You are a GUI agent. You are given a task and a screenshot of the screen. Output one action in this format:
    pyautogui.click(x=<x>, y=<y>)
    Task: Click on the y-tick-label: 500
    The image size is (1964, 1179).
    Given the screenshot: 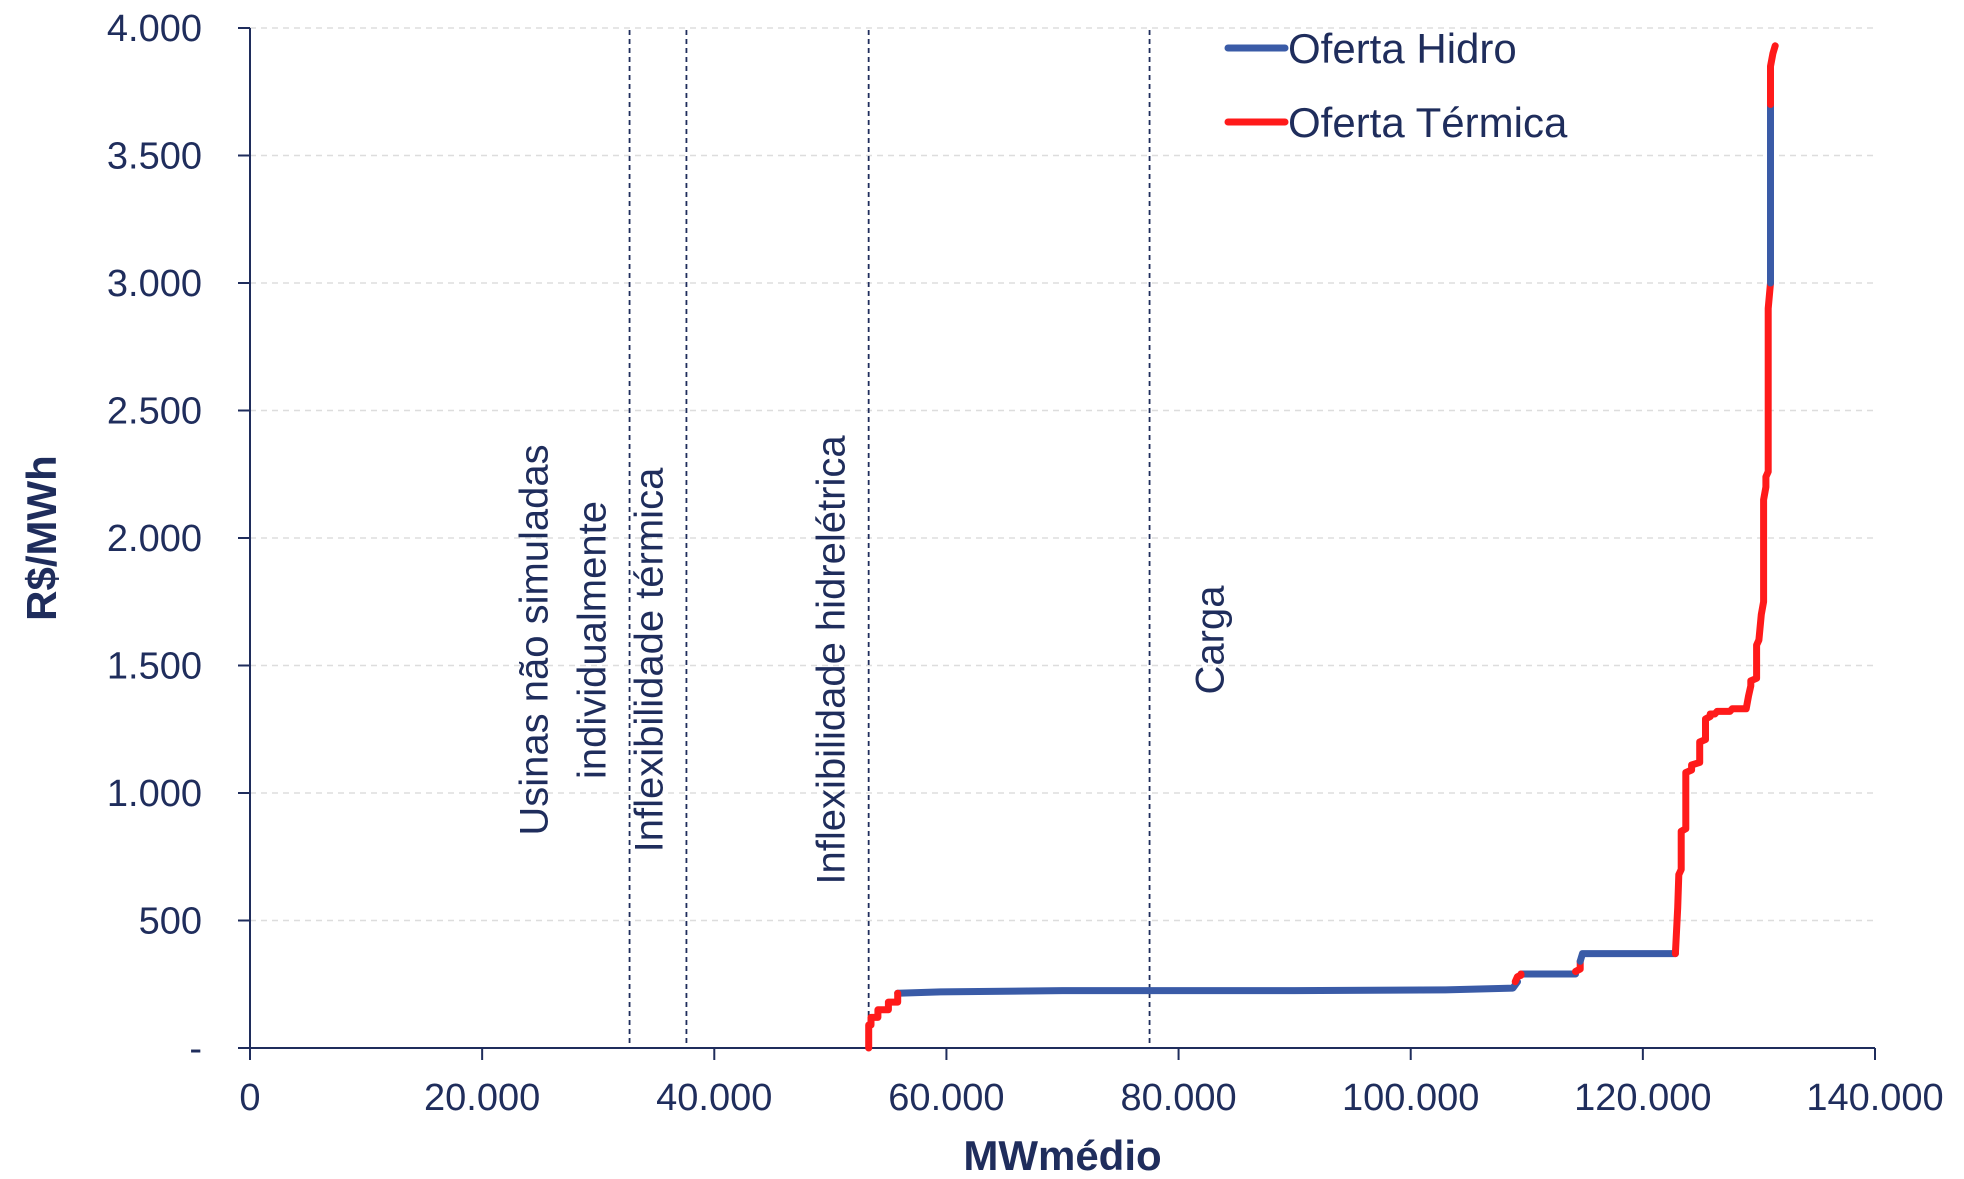 What is the action you would take?
    pyautogui.click(x=170, y=922)
    